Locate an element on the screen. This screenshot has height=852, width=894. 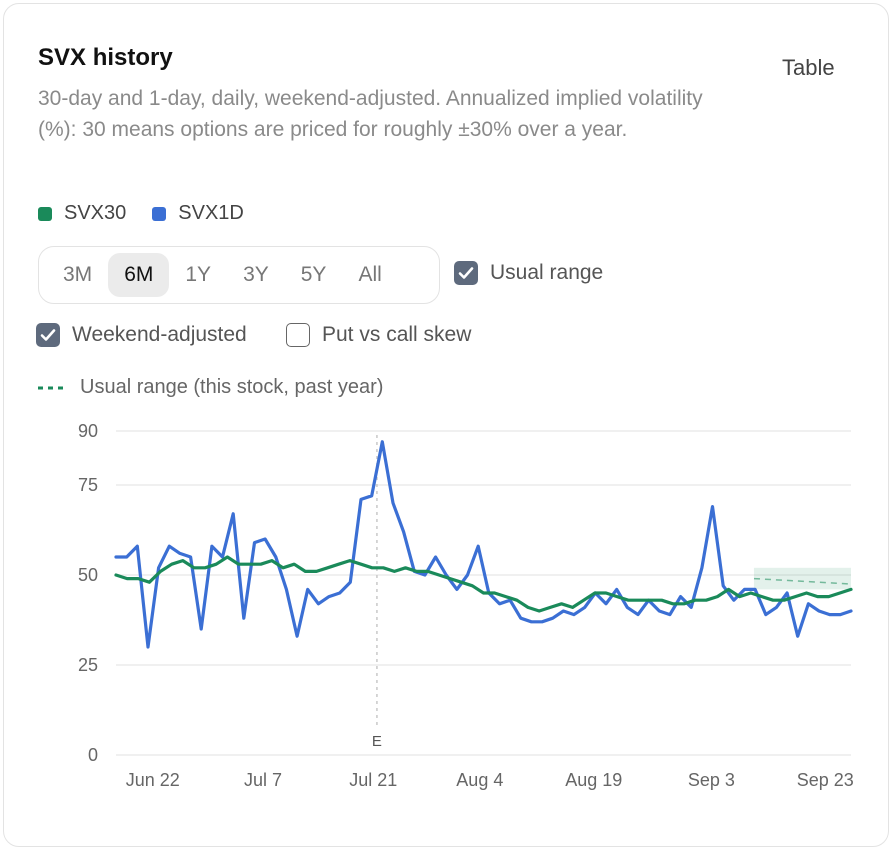
usual-range-band is located at coordinates (802, 578).